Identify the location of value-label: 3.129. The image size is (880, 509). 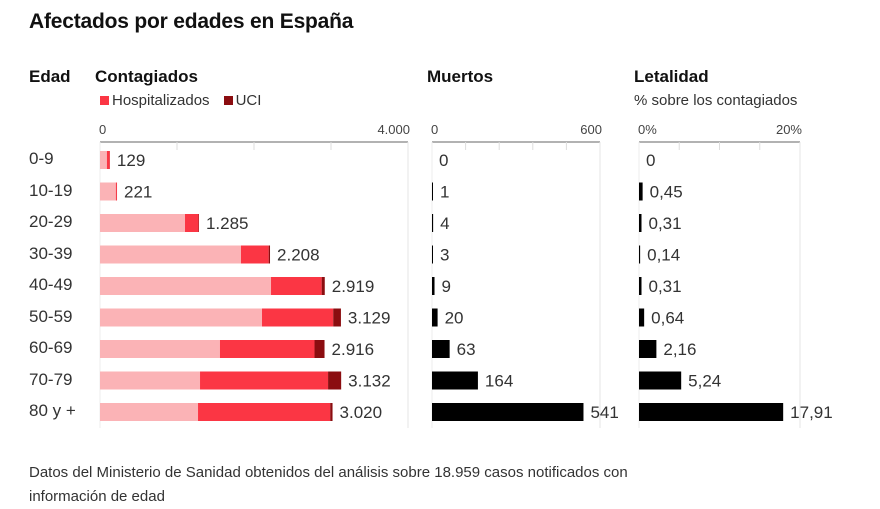
(369, 318).